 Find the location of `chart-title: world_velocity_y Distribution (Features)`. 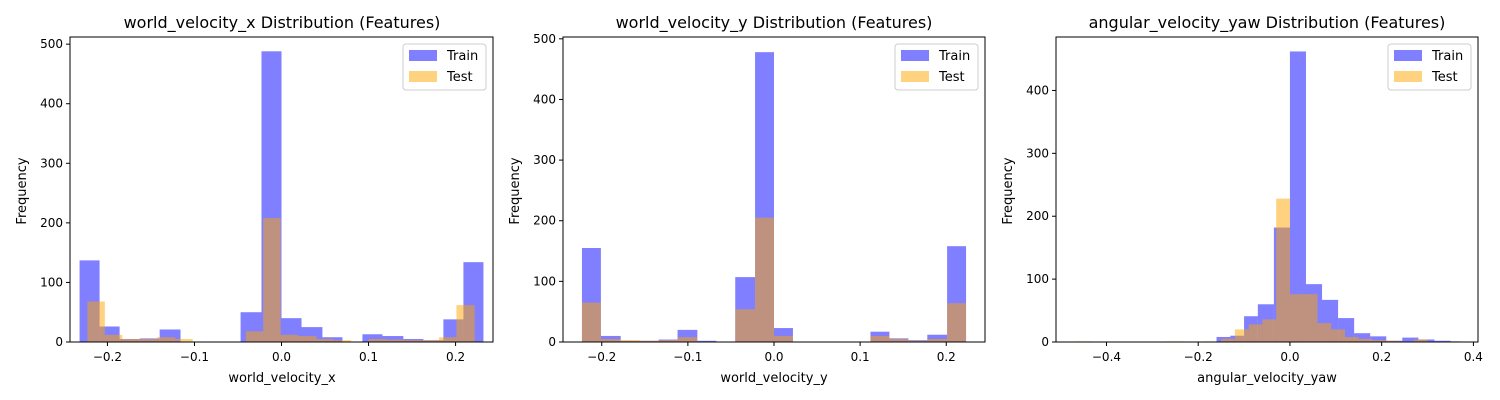

chart-title: world_velocity_y Distribution (Features) is located at coordinates (774, 23).